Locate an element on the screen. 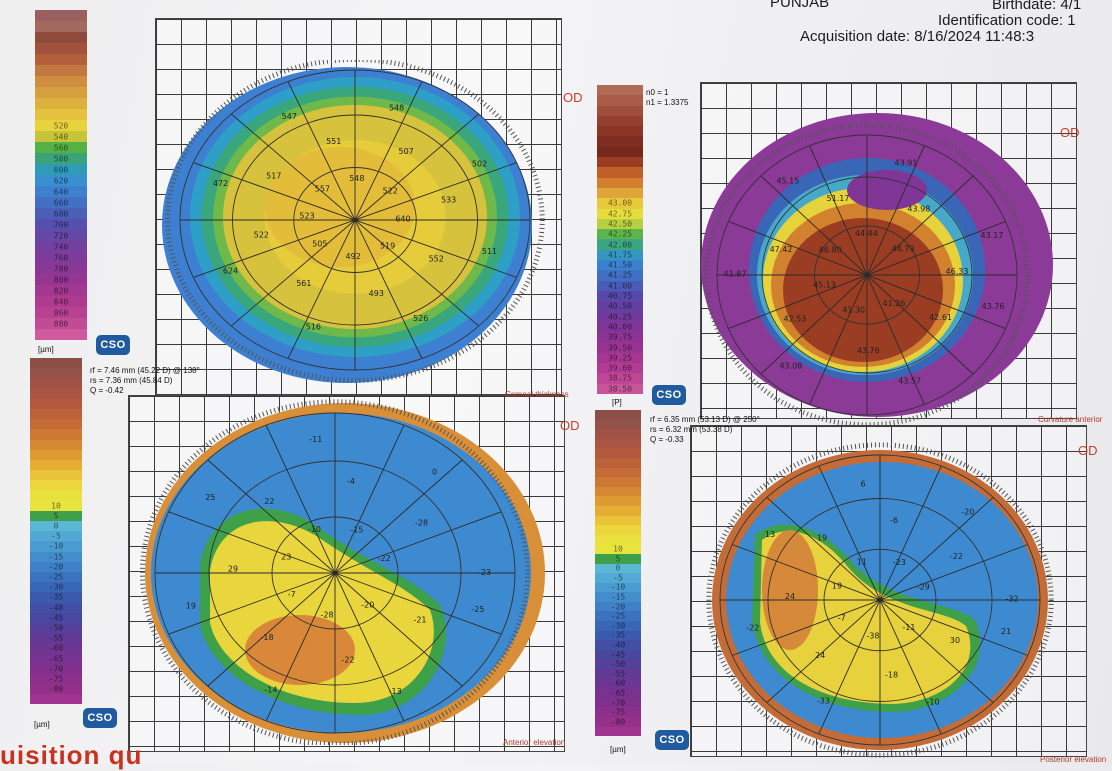  scale-band: 780 is located at coordinates (61, 268).